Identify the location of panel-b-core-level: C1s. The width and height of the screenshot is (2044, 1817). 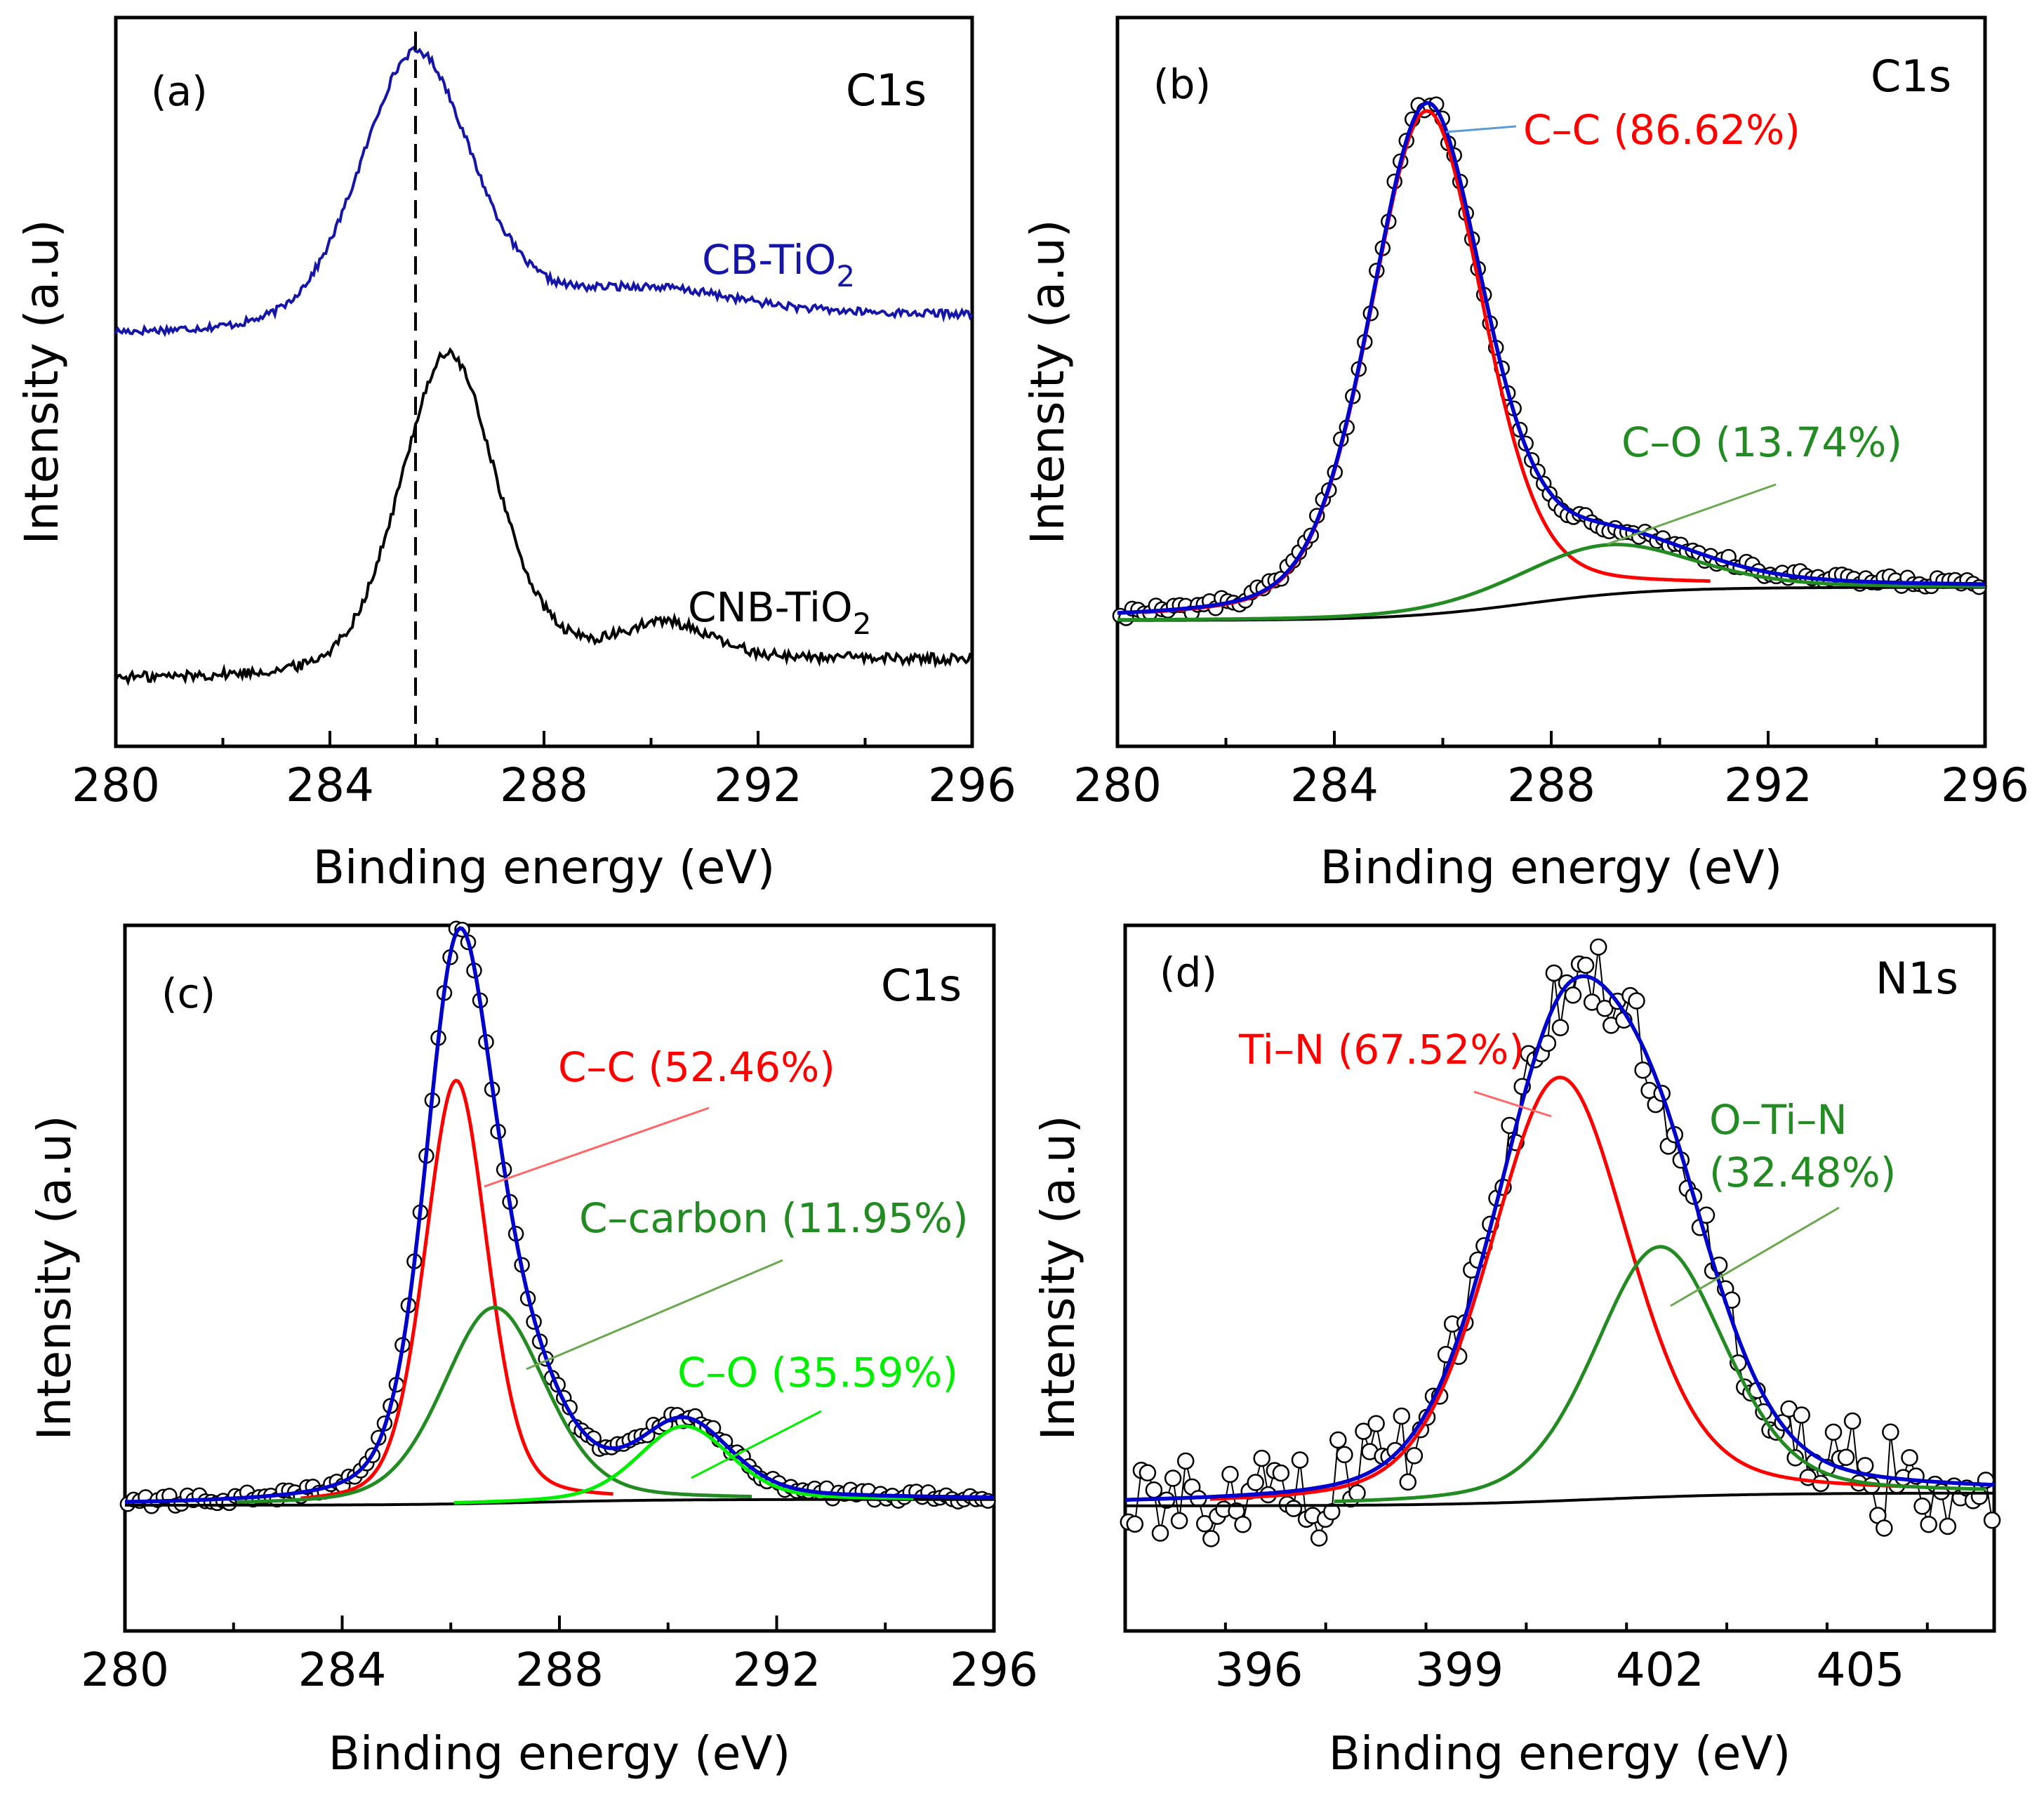
(1911, 76).